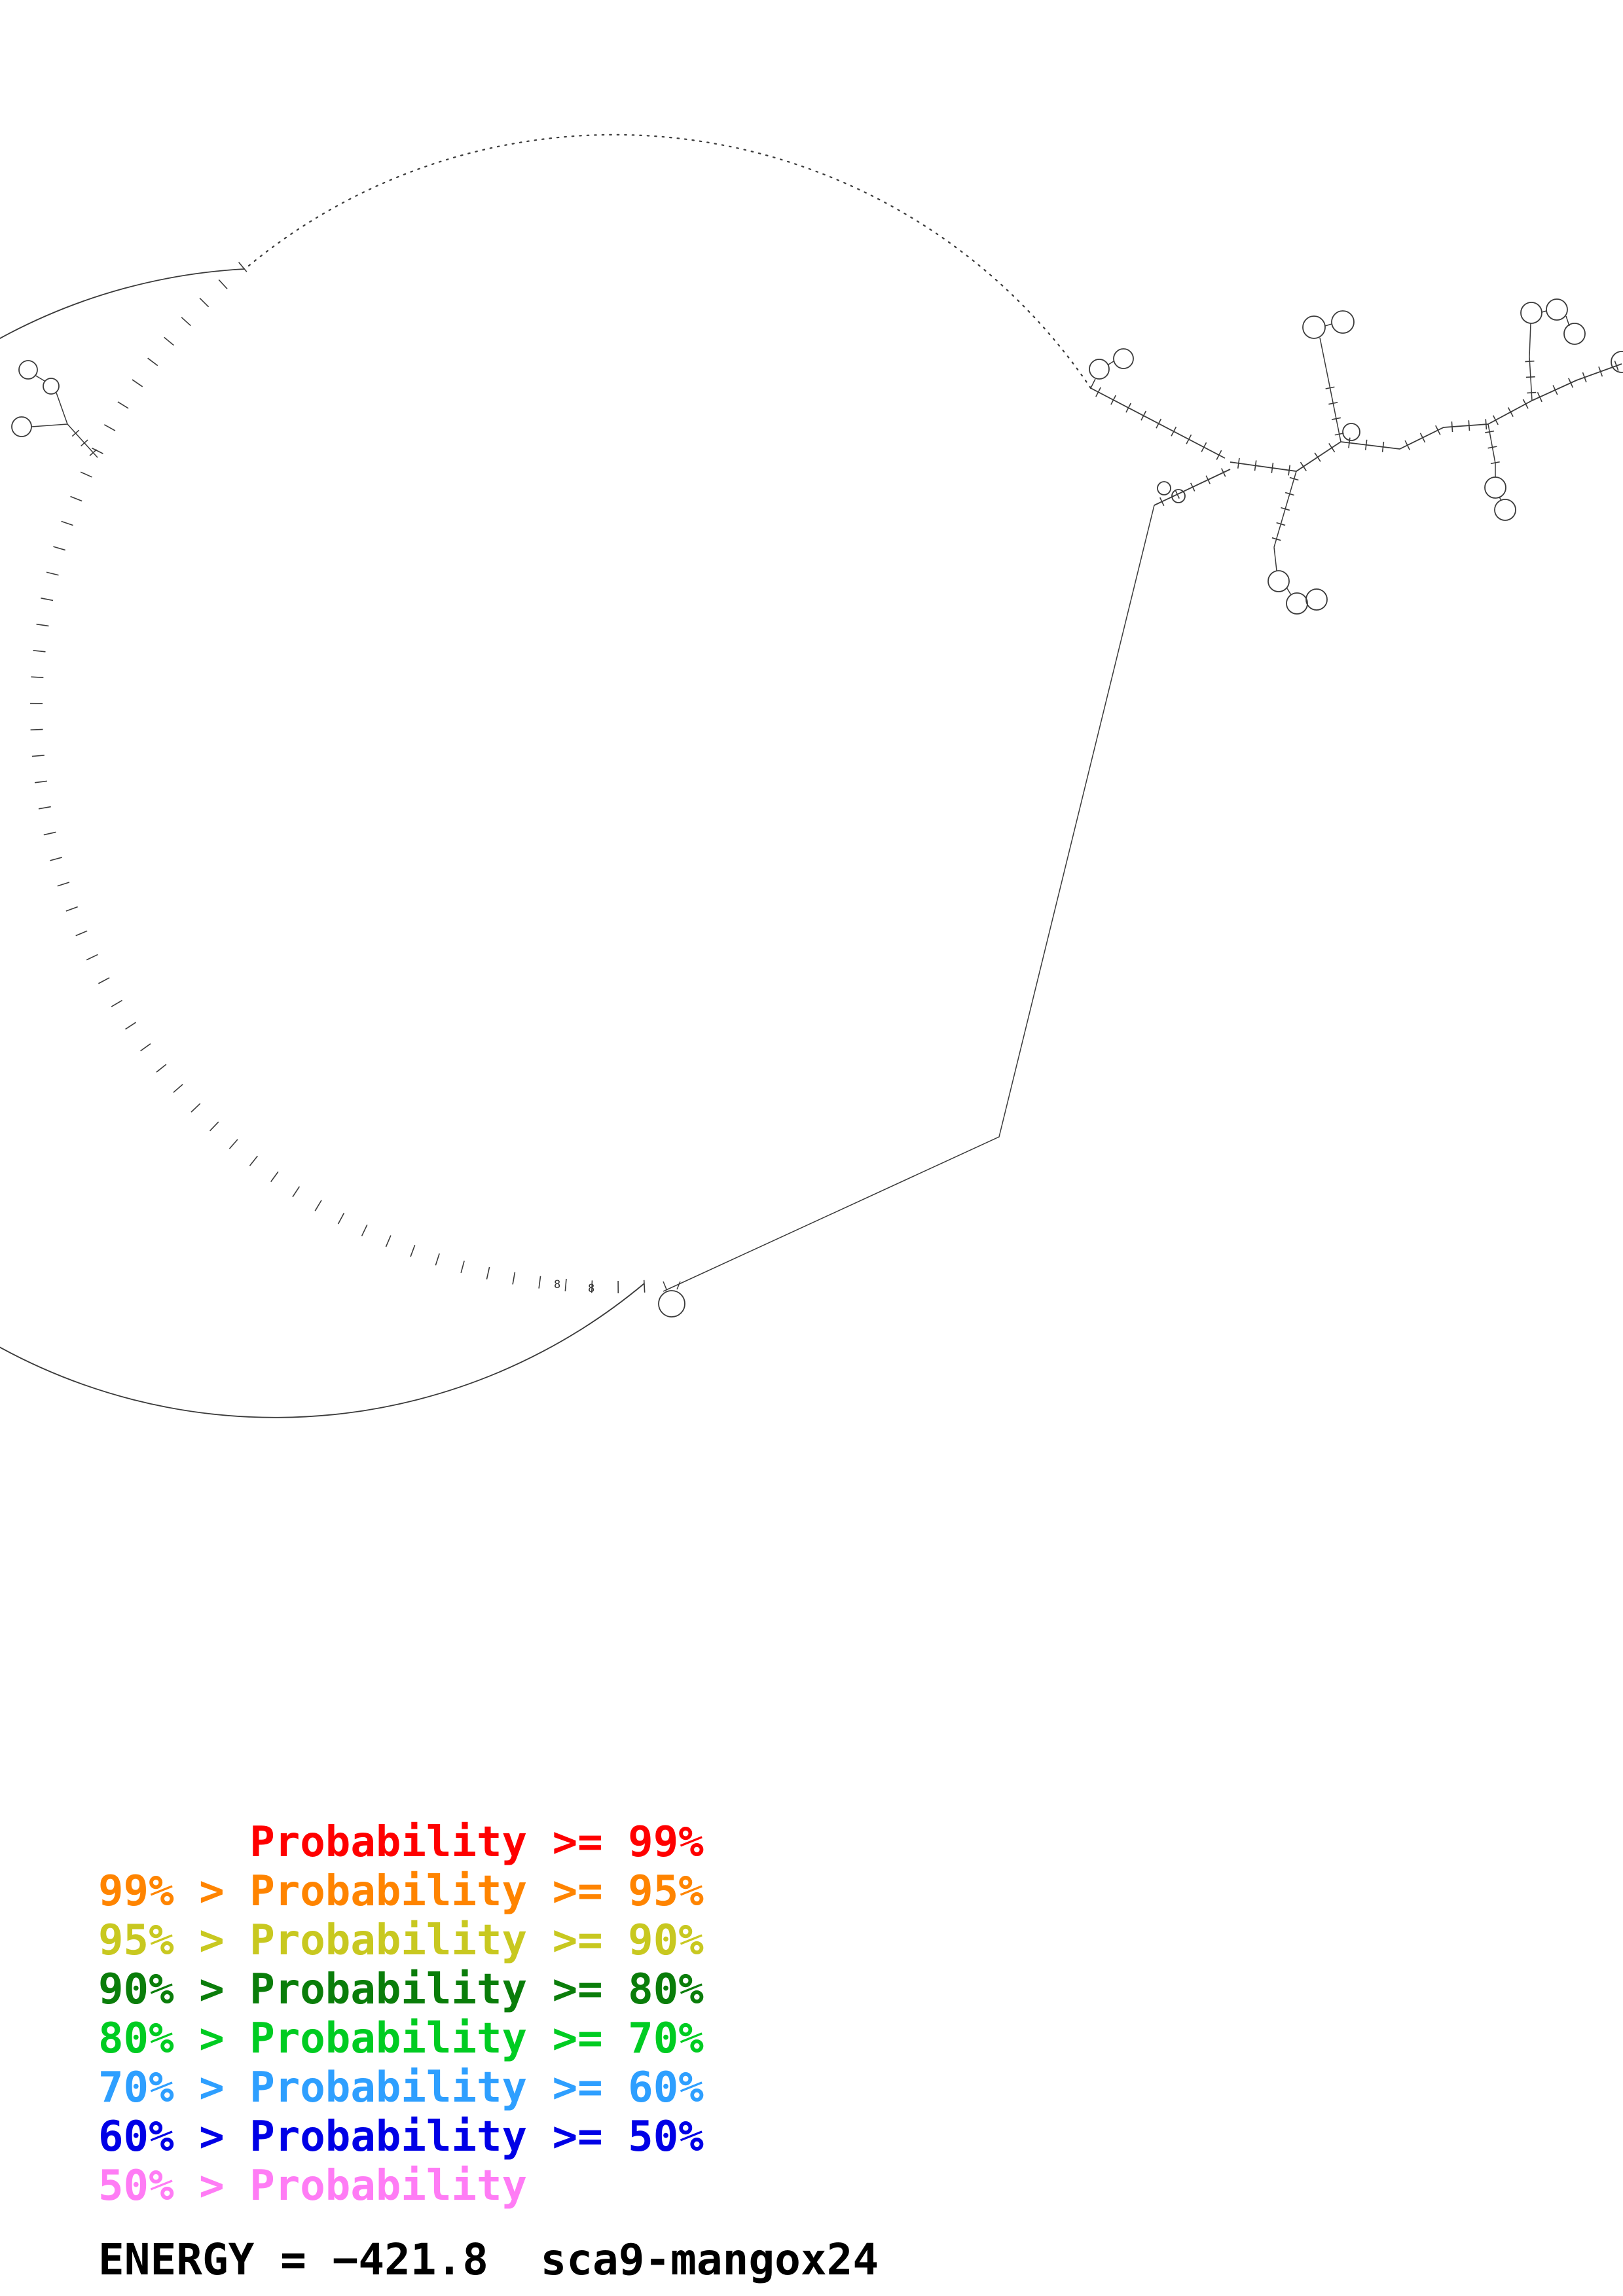  What do you see at coordinates (64, 416) in the screenshot?
I see `left-branch-stem` at bounding box center [64, 416].